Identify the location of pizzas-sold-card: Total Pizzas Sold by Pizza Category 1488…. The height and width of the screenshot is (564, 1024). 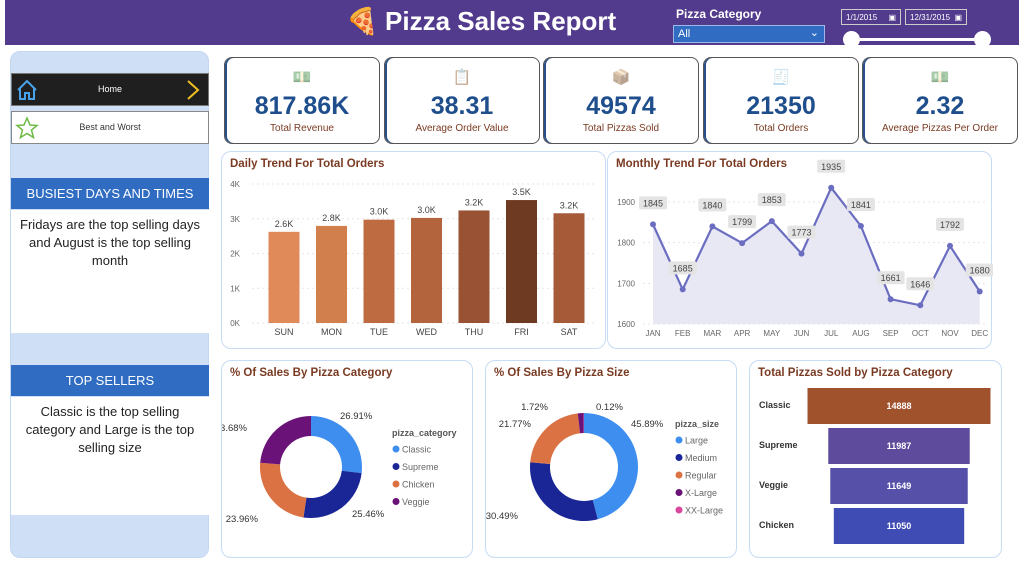
(875, 459).